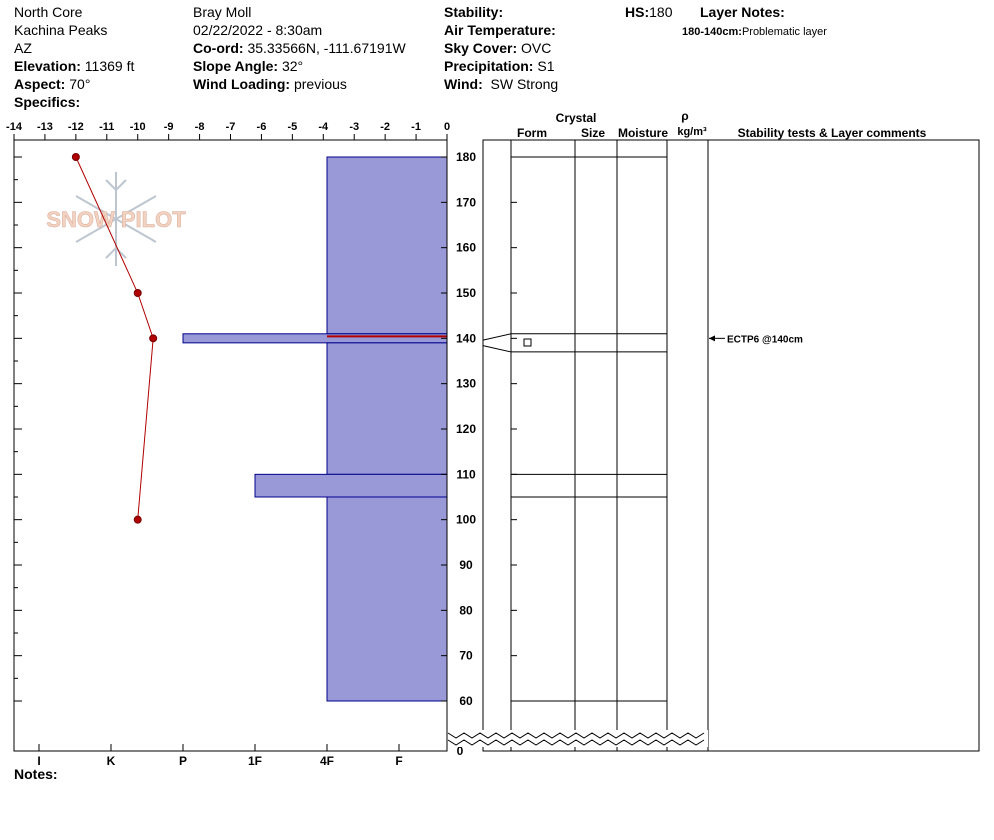 This screenshot has height=840, width=994. I want to click on depth-tick-label: 110, so click(466, 474).